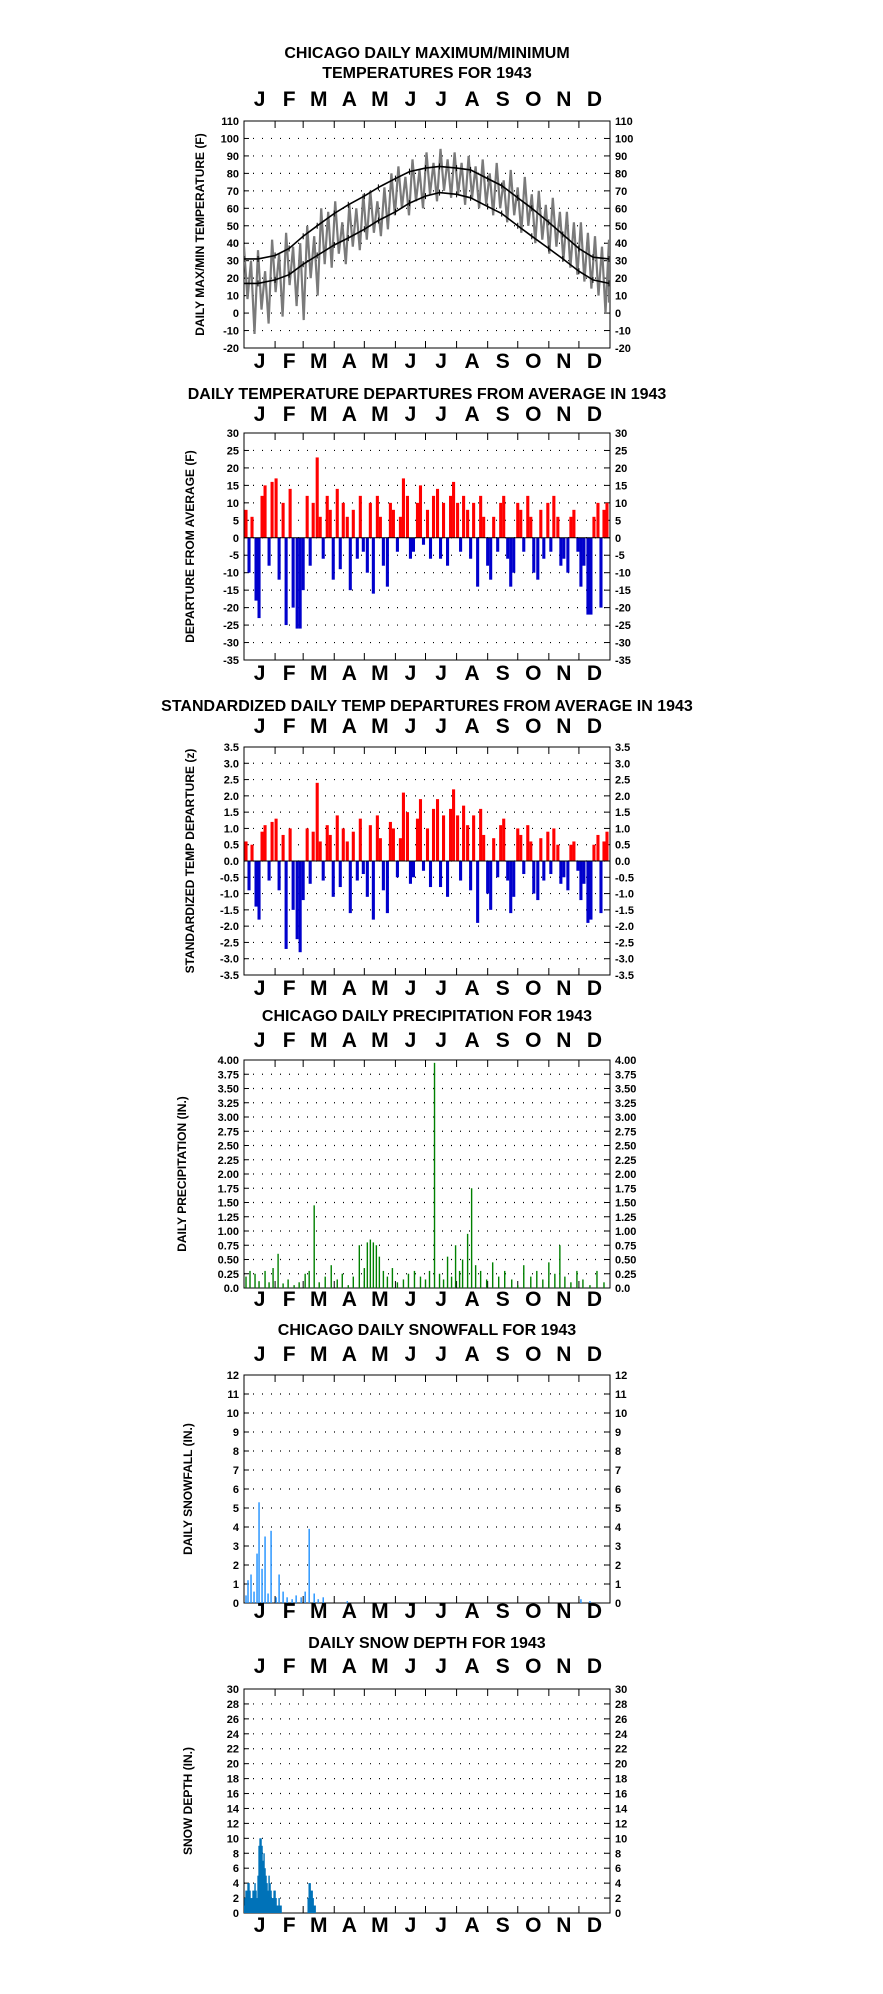  I want to click on y-tick-label-left: 1.25, so click(228, 1218).